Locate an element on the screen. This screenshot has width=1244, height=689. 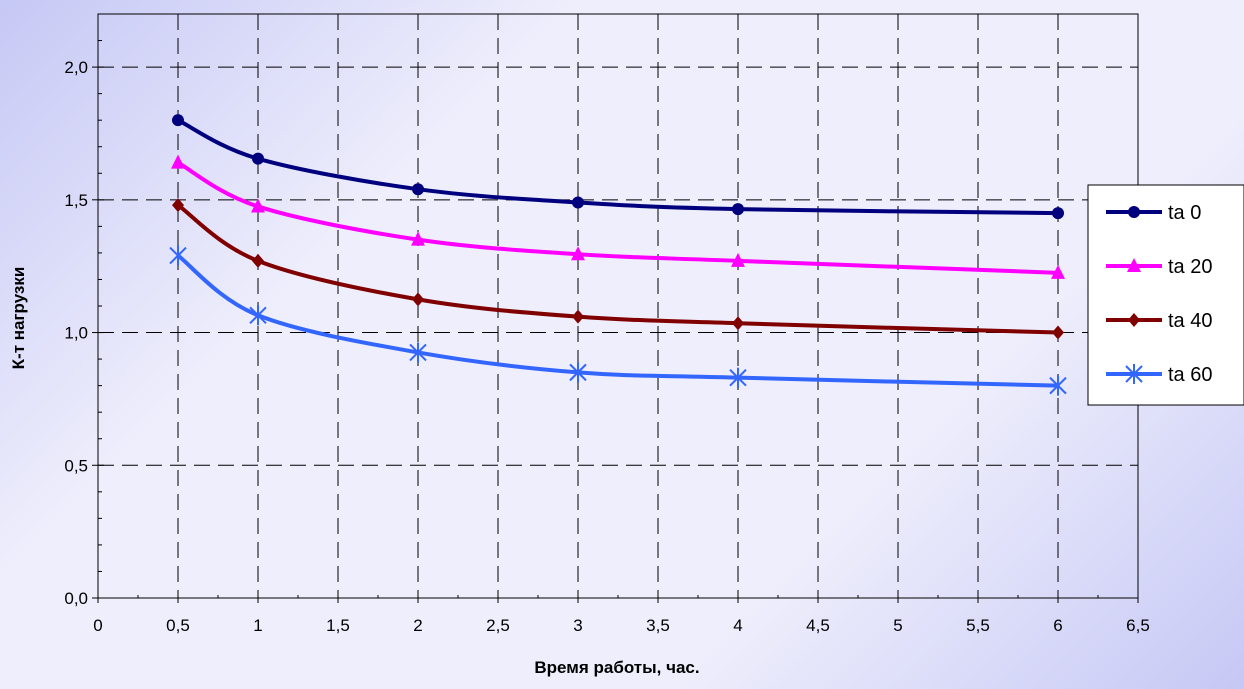
x-tick-label: 5 is located at coordinates (897, 625).